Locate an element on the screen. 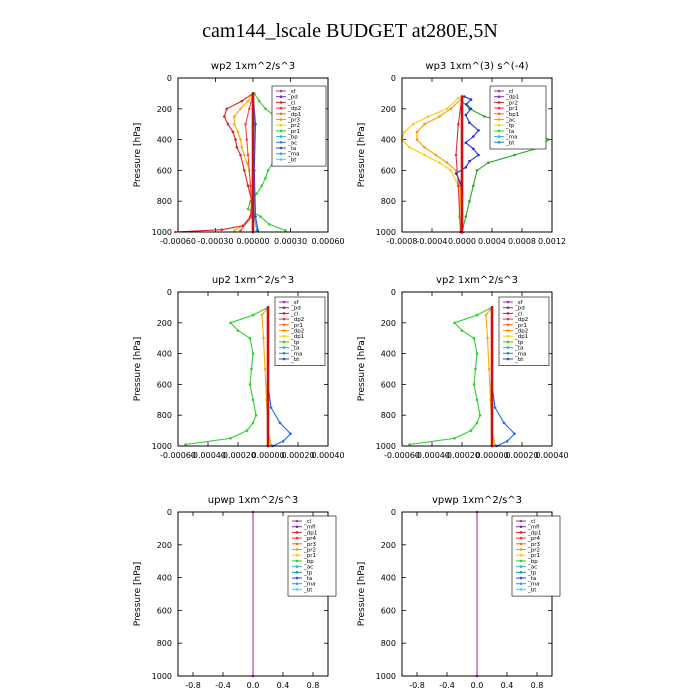 The height and width of the screenshot is (700, 700). legend-entry: _ac is located at coordinates (510, 121).